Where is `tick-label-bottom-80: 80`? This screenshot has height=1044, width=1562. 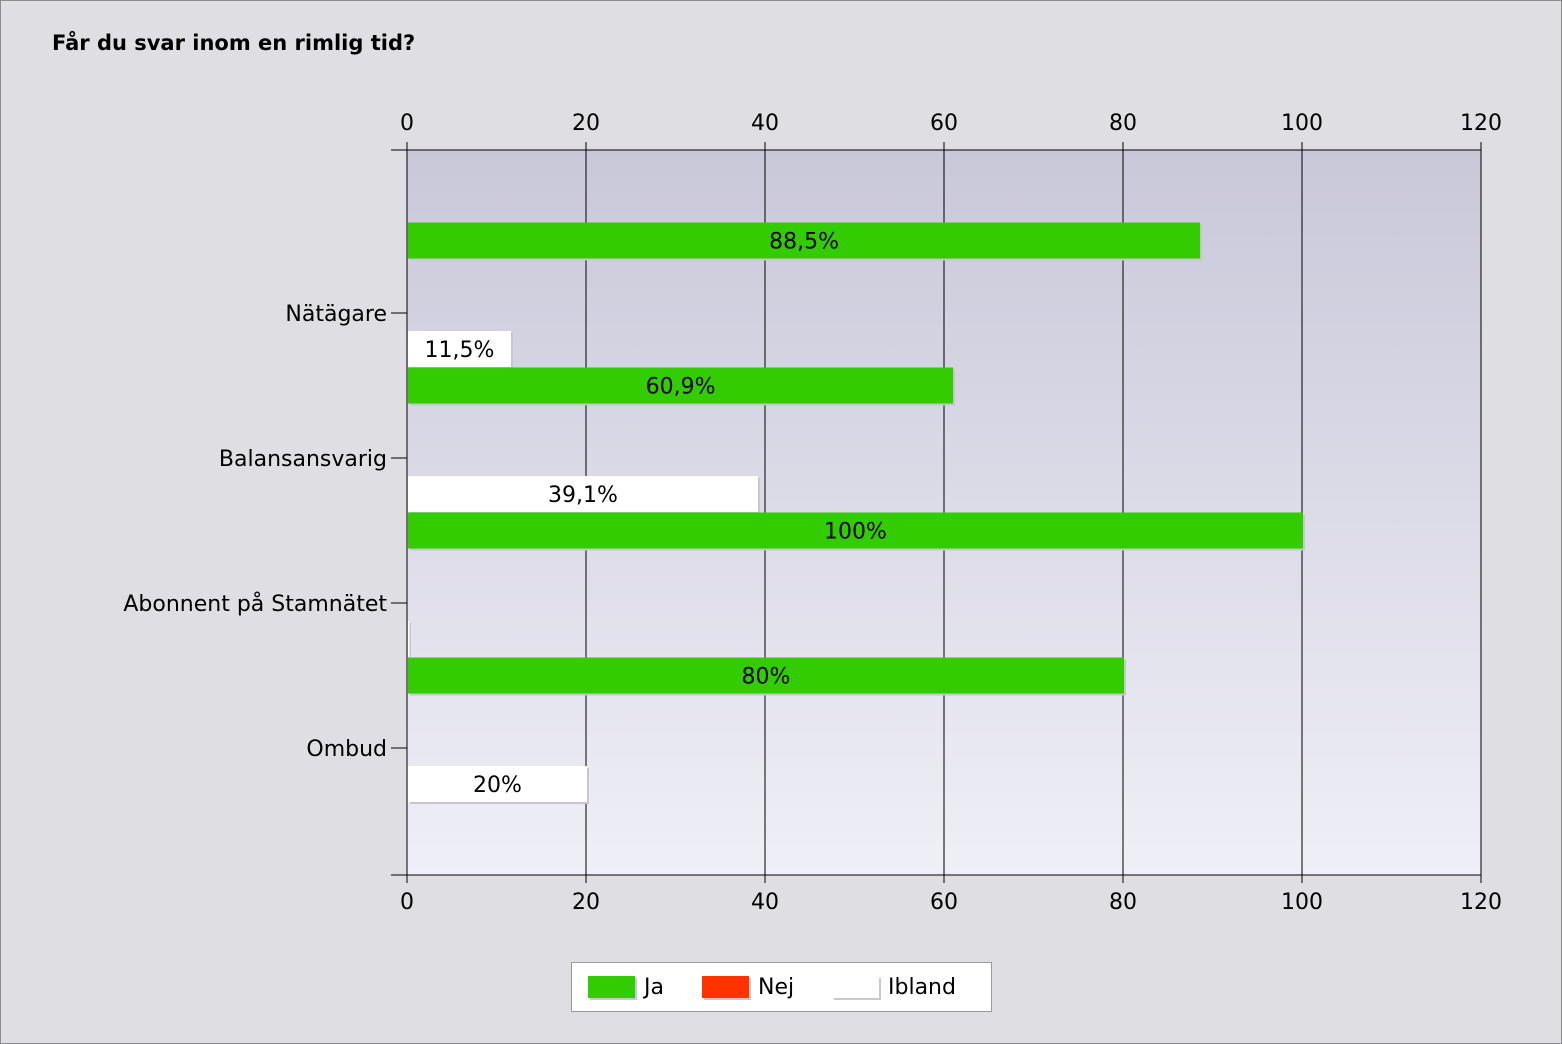
tick-label-bottom-80: 80 is located at coordinates (1123, 902).